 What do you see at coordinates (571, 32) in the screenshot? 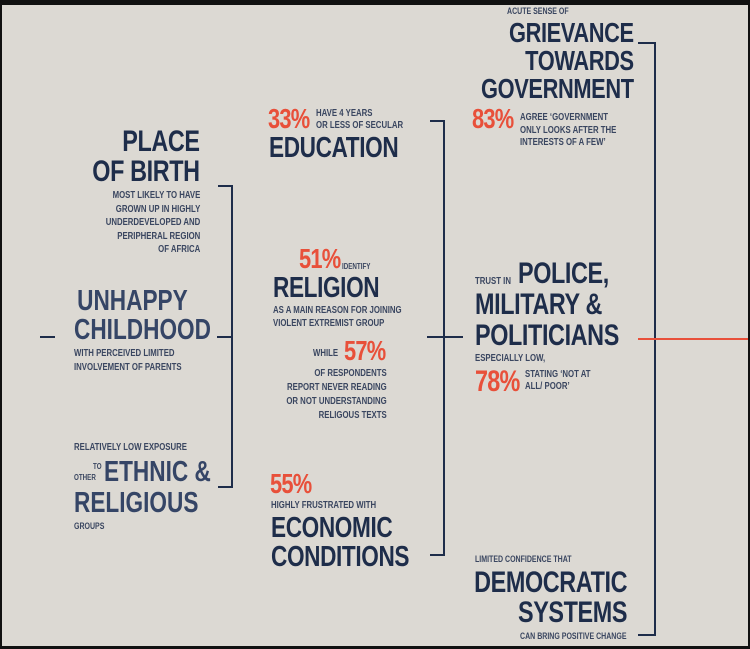
I see `title-line: GRIEVANCE` at bounding box center [571, 32].